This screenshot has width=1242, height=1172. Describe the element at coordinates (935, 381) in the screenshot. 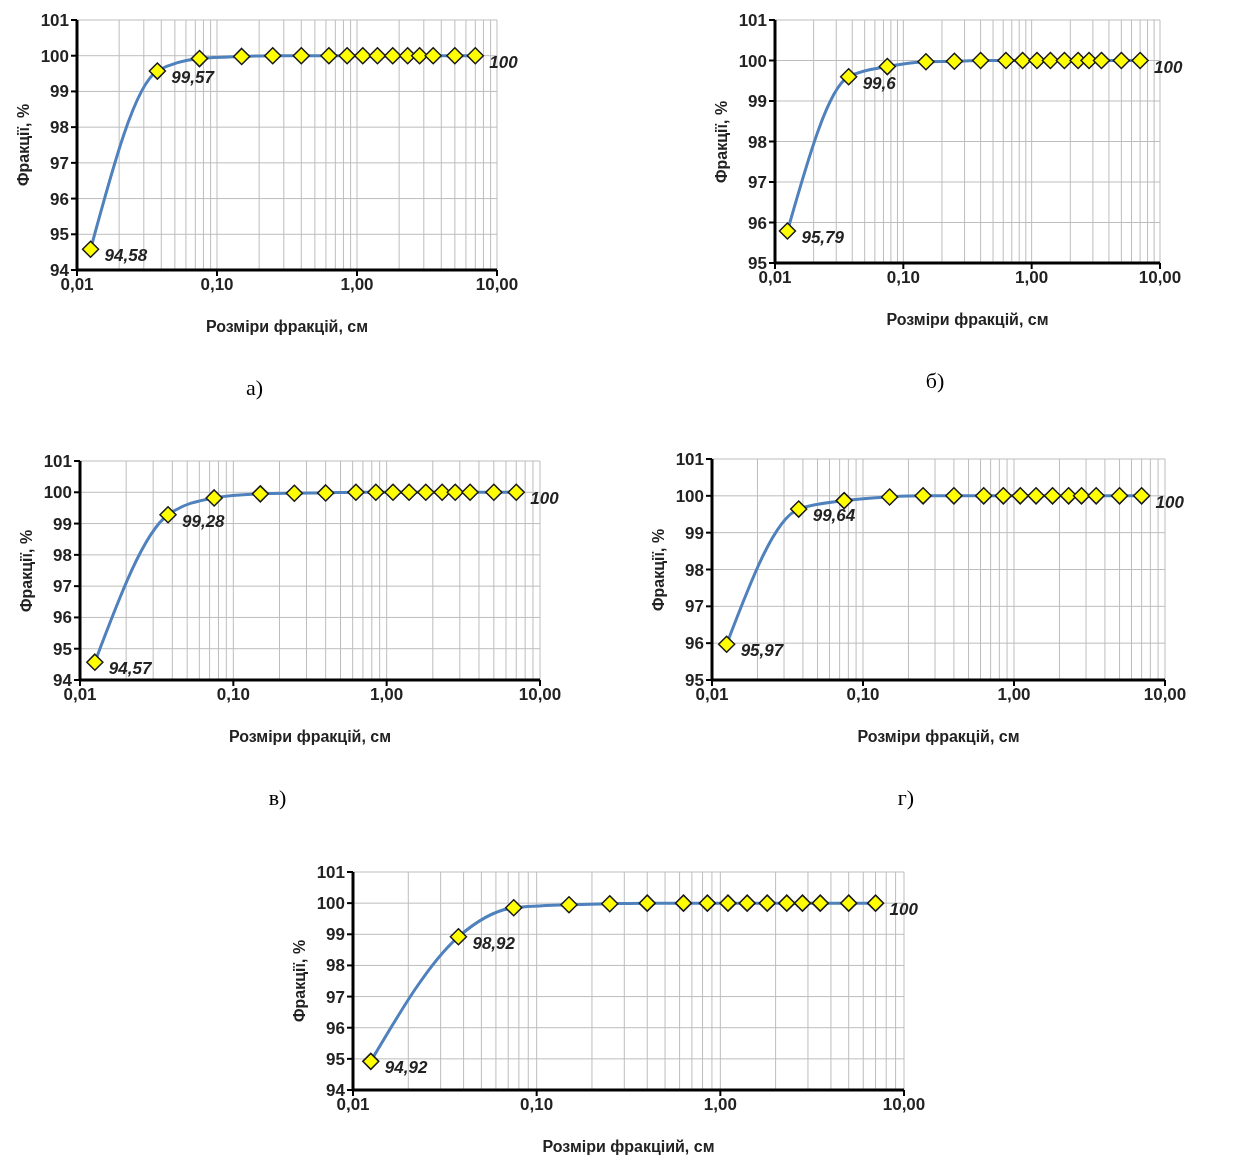

I see `text: б)` at that location.